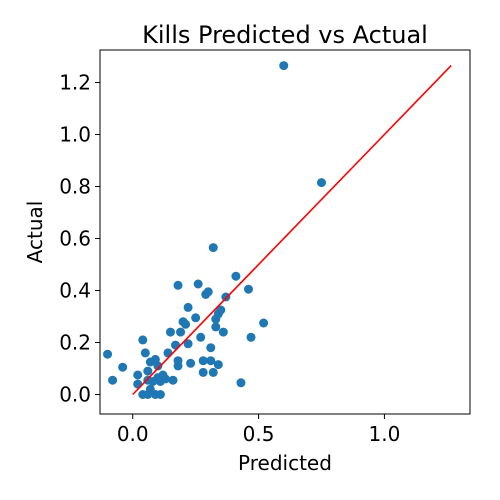  Describe the element at coordinates (75, 239) in the screenshot. I see `y-tick-label: 0.6` at that location.